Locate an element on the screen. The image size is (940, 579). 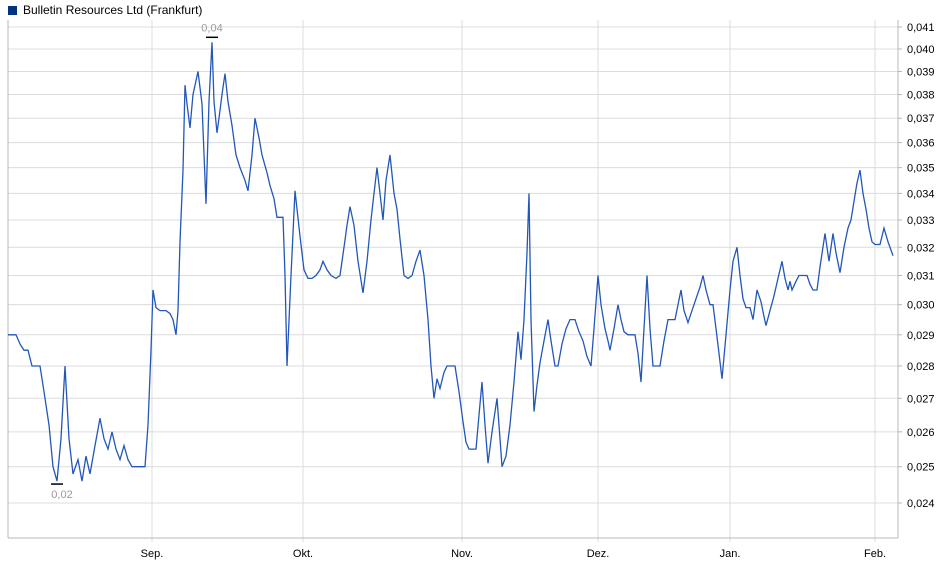
y-axis-label: 0,041 is located at coordinates (921, 28).